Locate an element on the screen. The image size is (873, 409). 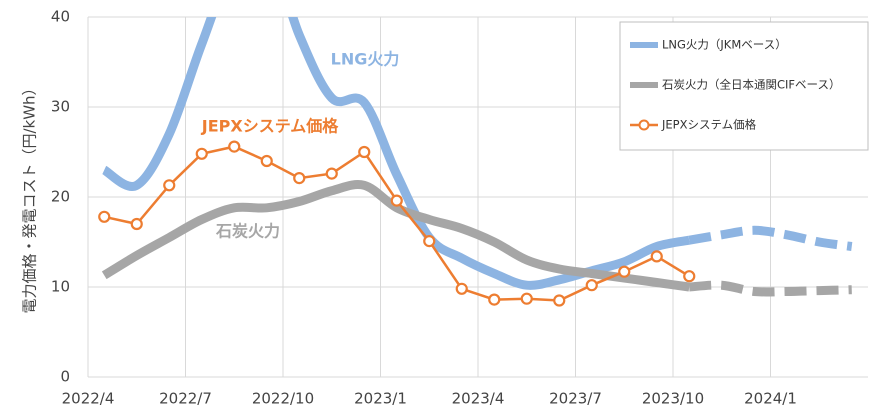
legend-box is located at coordinates (744, 86).